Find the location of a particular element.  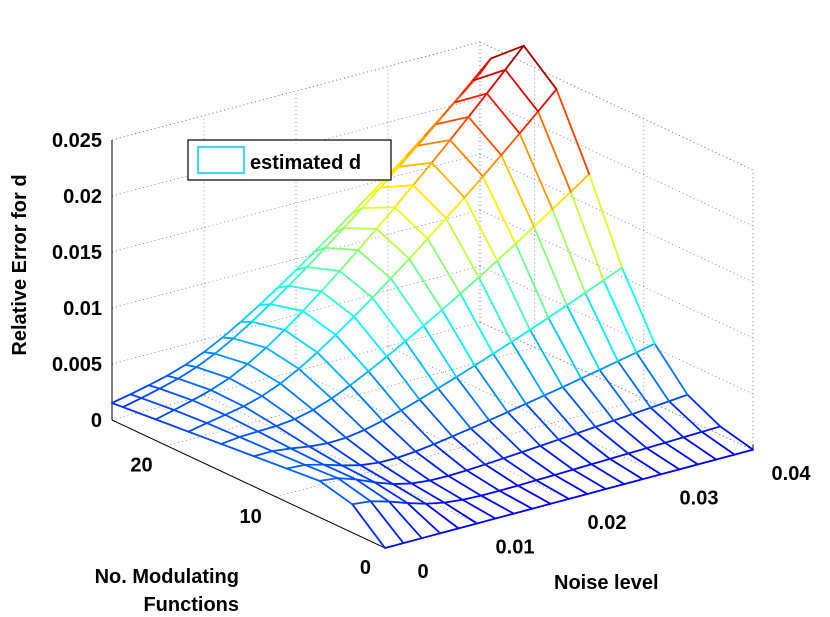

x-axis-label: Noise level is located at coordinates (606, 583).